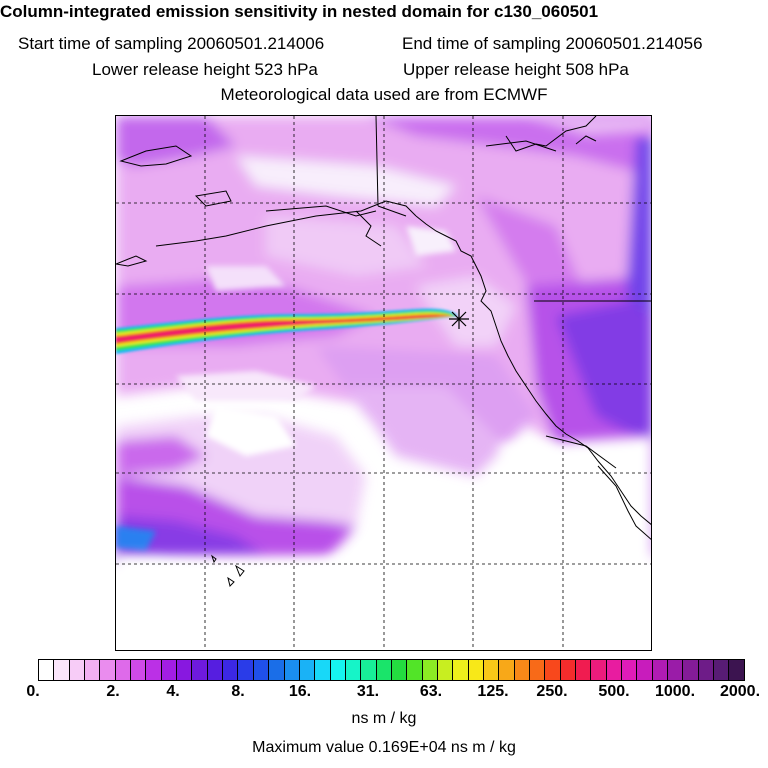  I want to click on lower-release-label: Lower release height 523 hPa, so click(205, 69).